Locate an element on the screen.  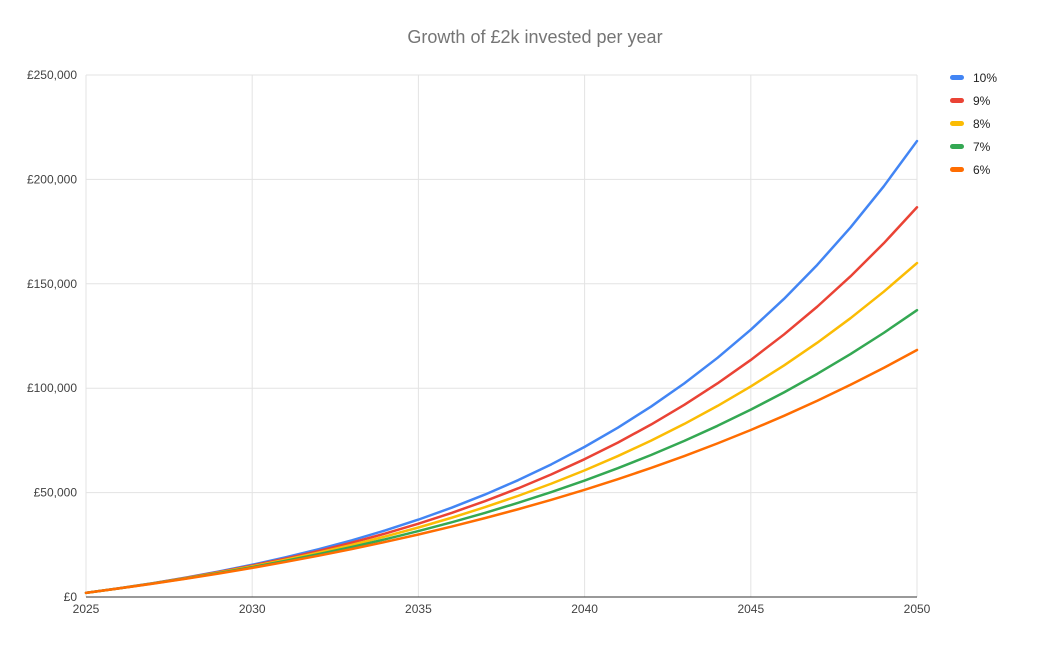
y-tick-label: £0 is located at coordinates (71, 597).